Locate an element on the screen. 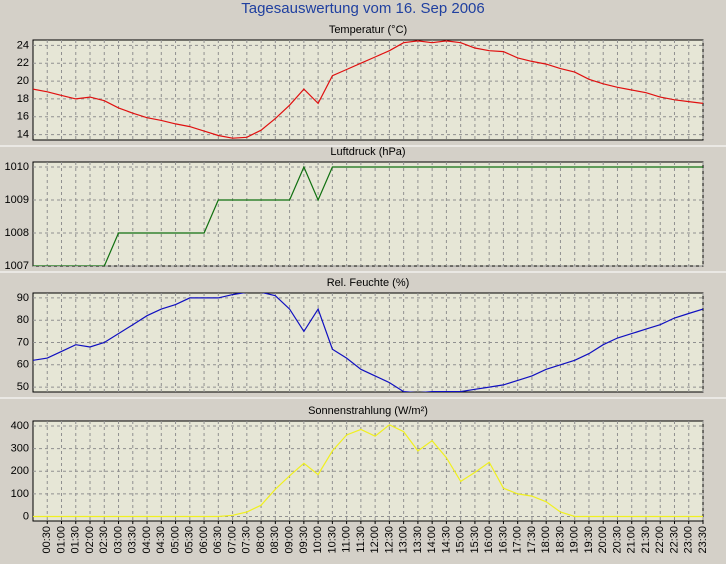 This screenshot has height=564, width=726. x-tick-label: 01:00 is located at coordinates (61, 540).